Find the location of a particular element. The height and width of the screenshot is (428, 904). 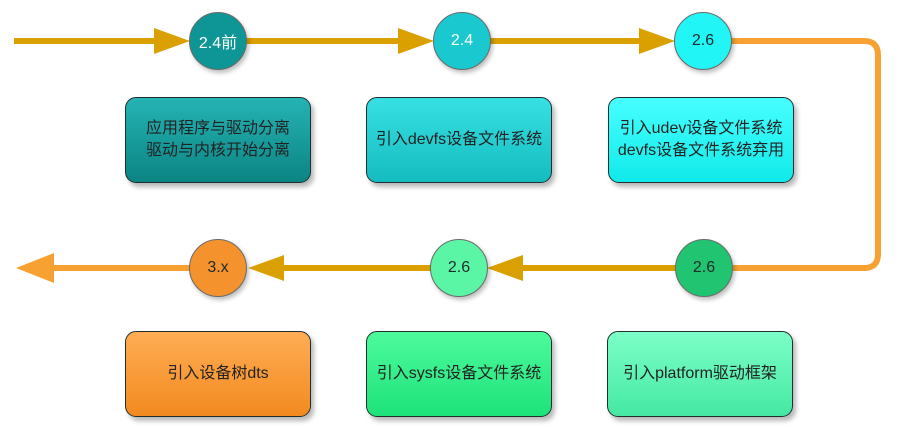

version-node-4: 2.6 is located at coordinates (704, 268).